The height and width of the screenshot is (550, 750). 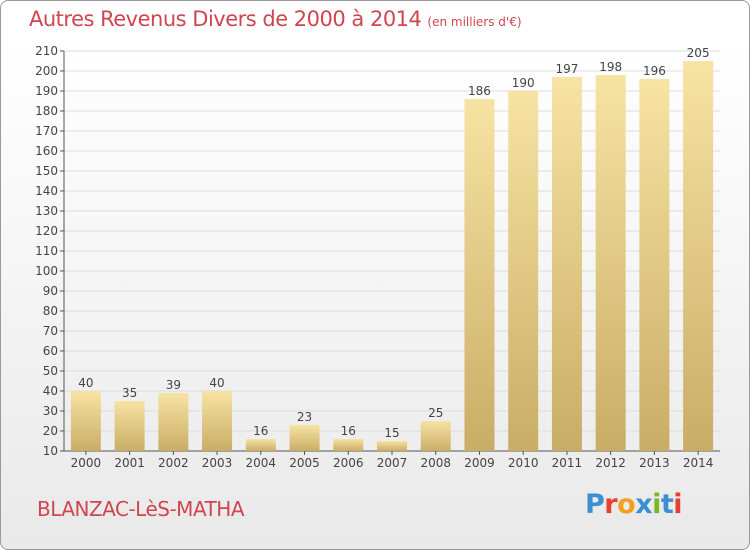 What do you see at coordinates (46, 251) in the screenshot?
I see `y-tick-label: 110` at bounding box center [46, 251].